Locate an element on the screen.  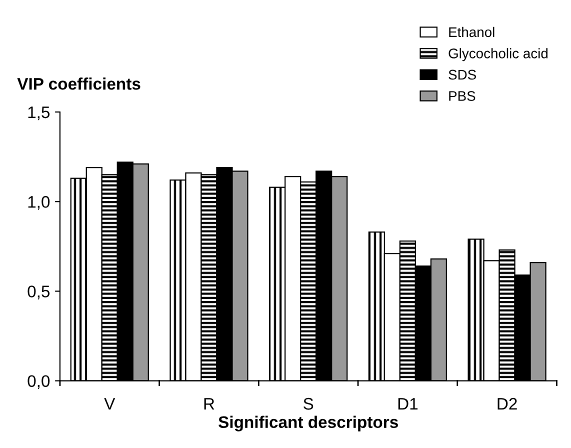
y-tick-label: 0,5 is located at coordinates (39, 293).